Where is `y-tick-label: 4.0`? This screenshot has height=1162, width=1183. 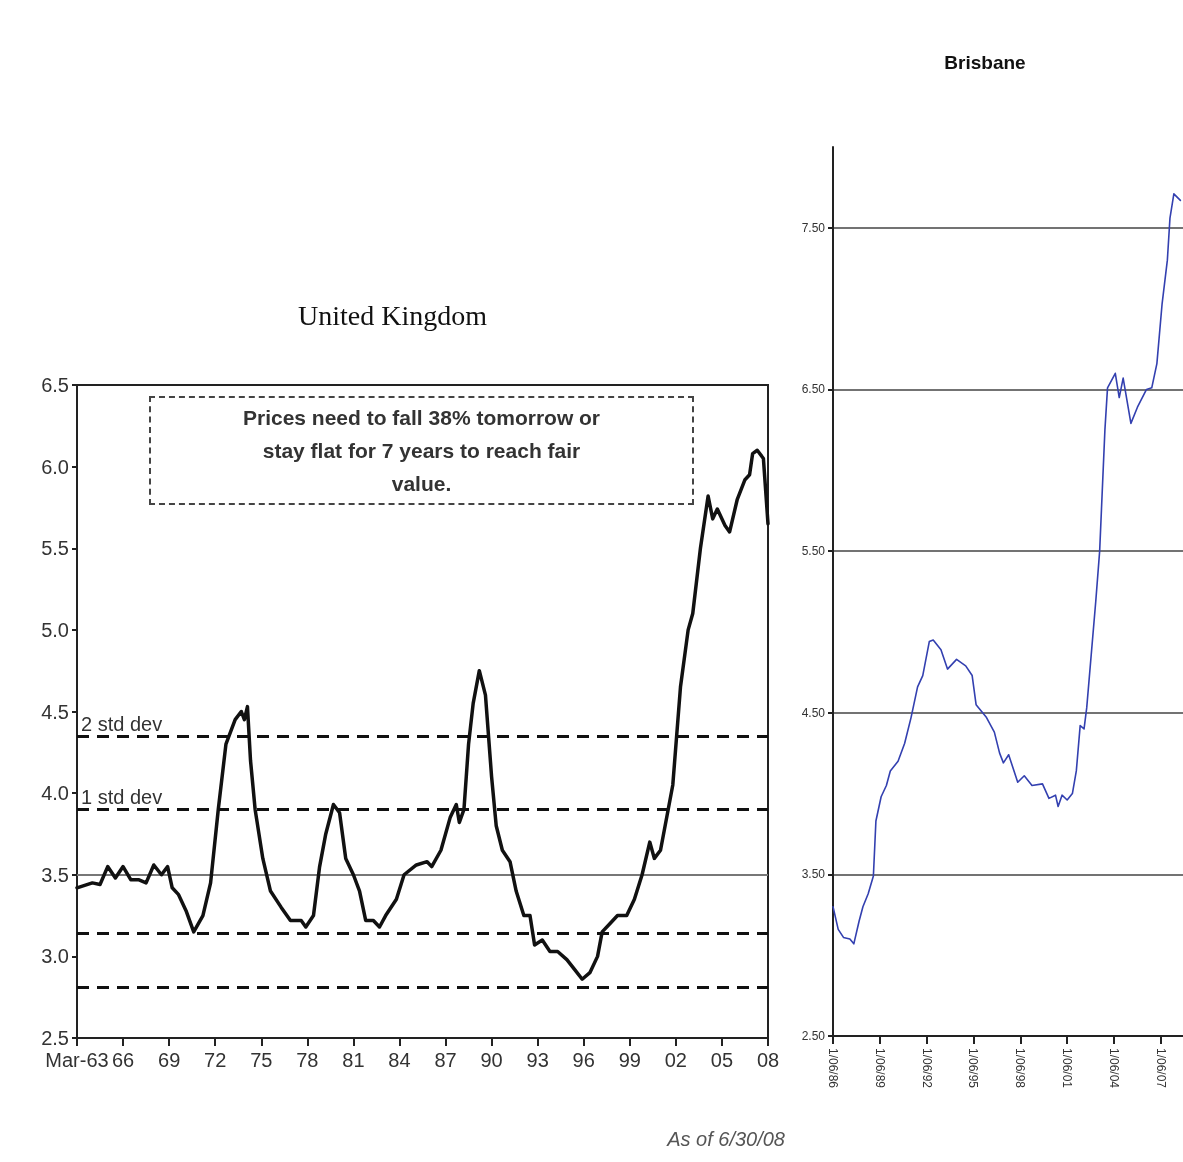 y-tick-label: 4.0 is located at coordinates (55, 793).